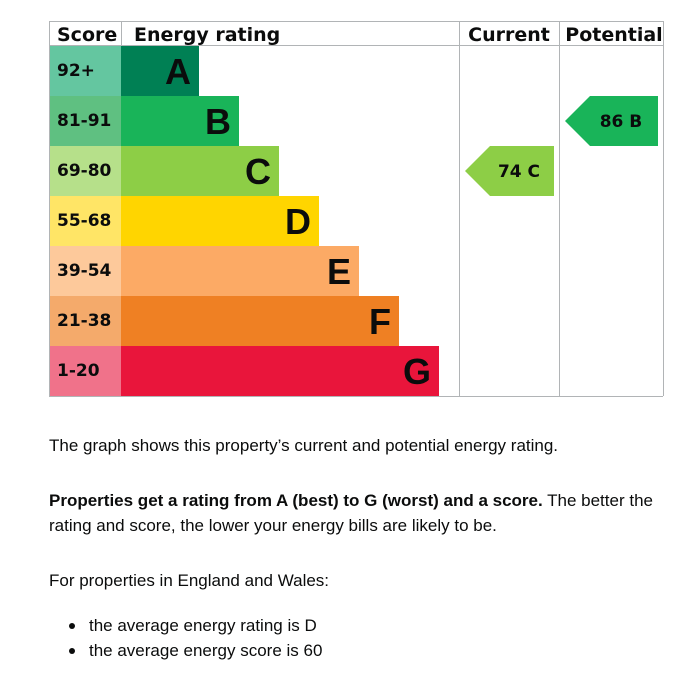  I want to click on current-arrow, so click(509, 171).